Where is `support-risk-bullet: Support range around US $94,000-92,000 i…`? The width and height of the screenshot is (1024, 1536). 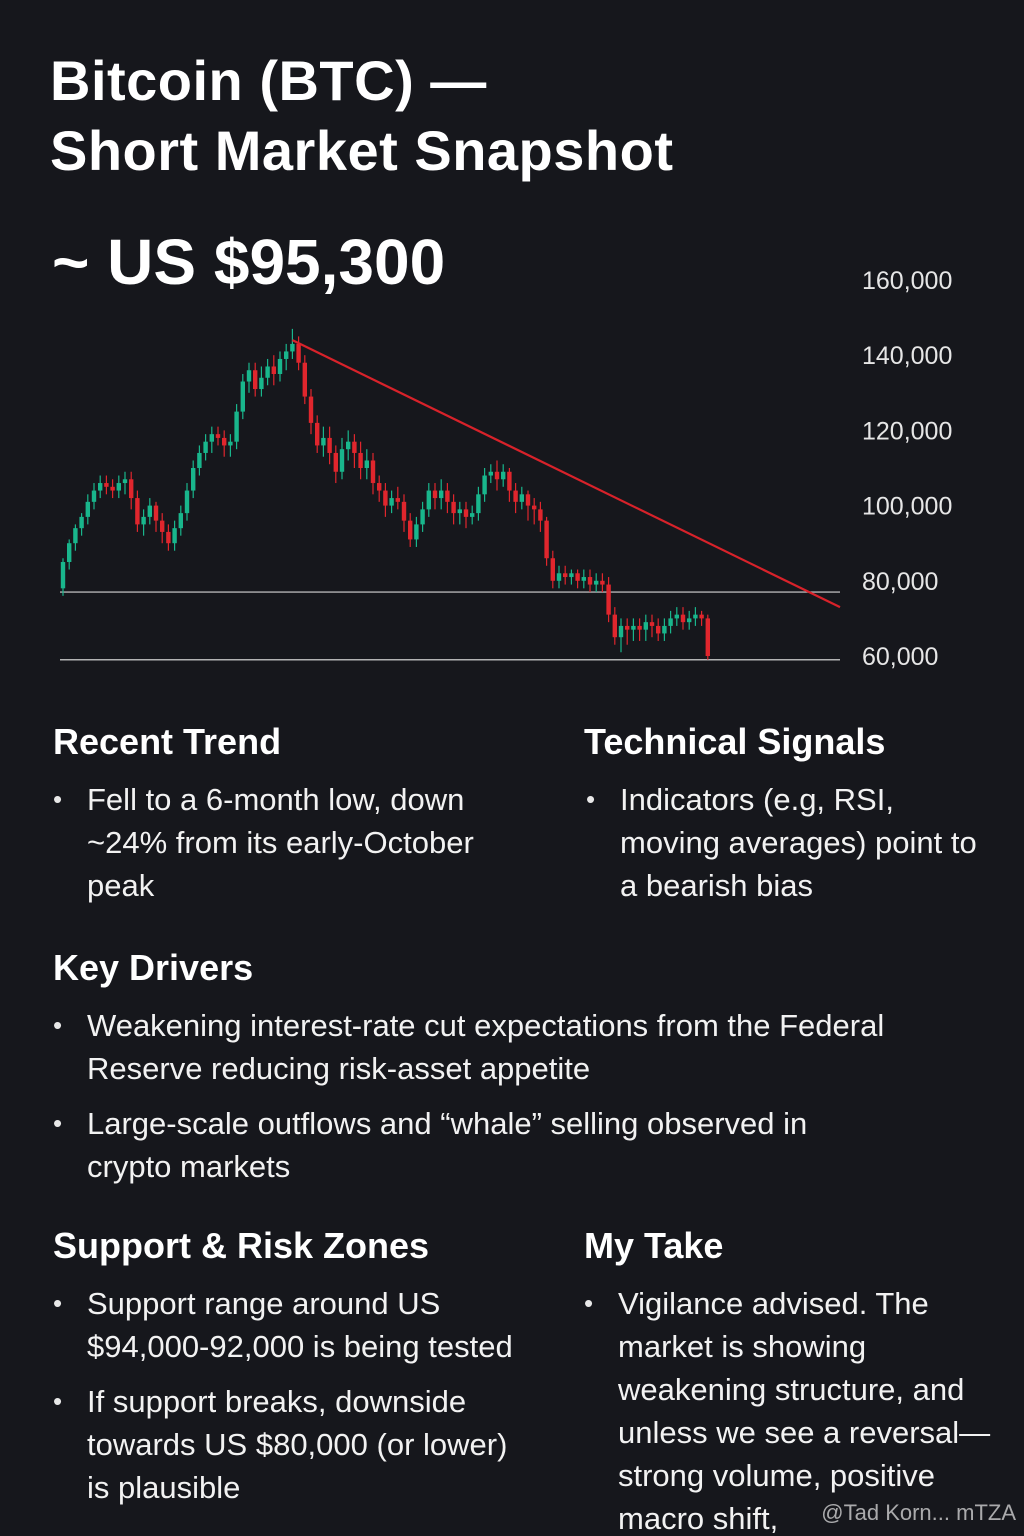 support-risk-bullet: Support range around US $94,000-92,000 i… is located at coordinates (293, 1325).